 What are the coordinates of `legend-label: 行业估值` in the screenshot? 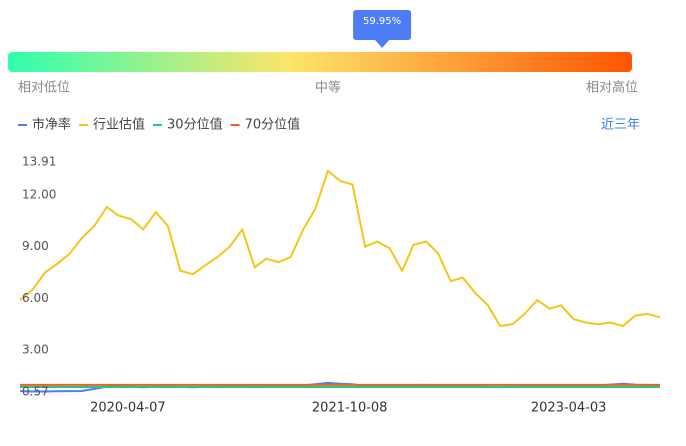 It's located at (119, 125).